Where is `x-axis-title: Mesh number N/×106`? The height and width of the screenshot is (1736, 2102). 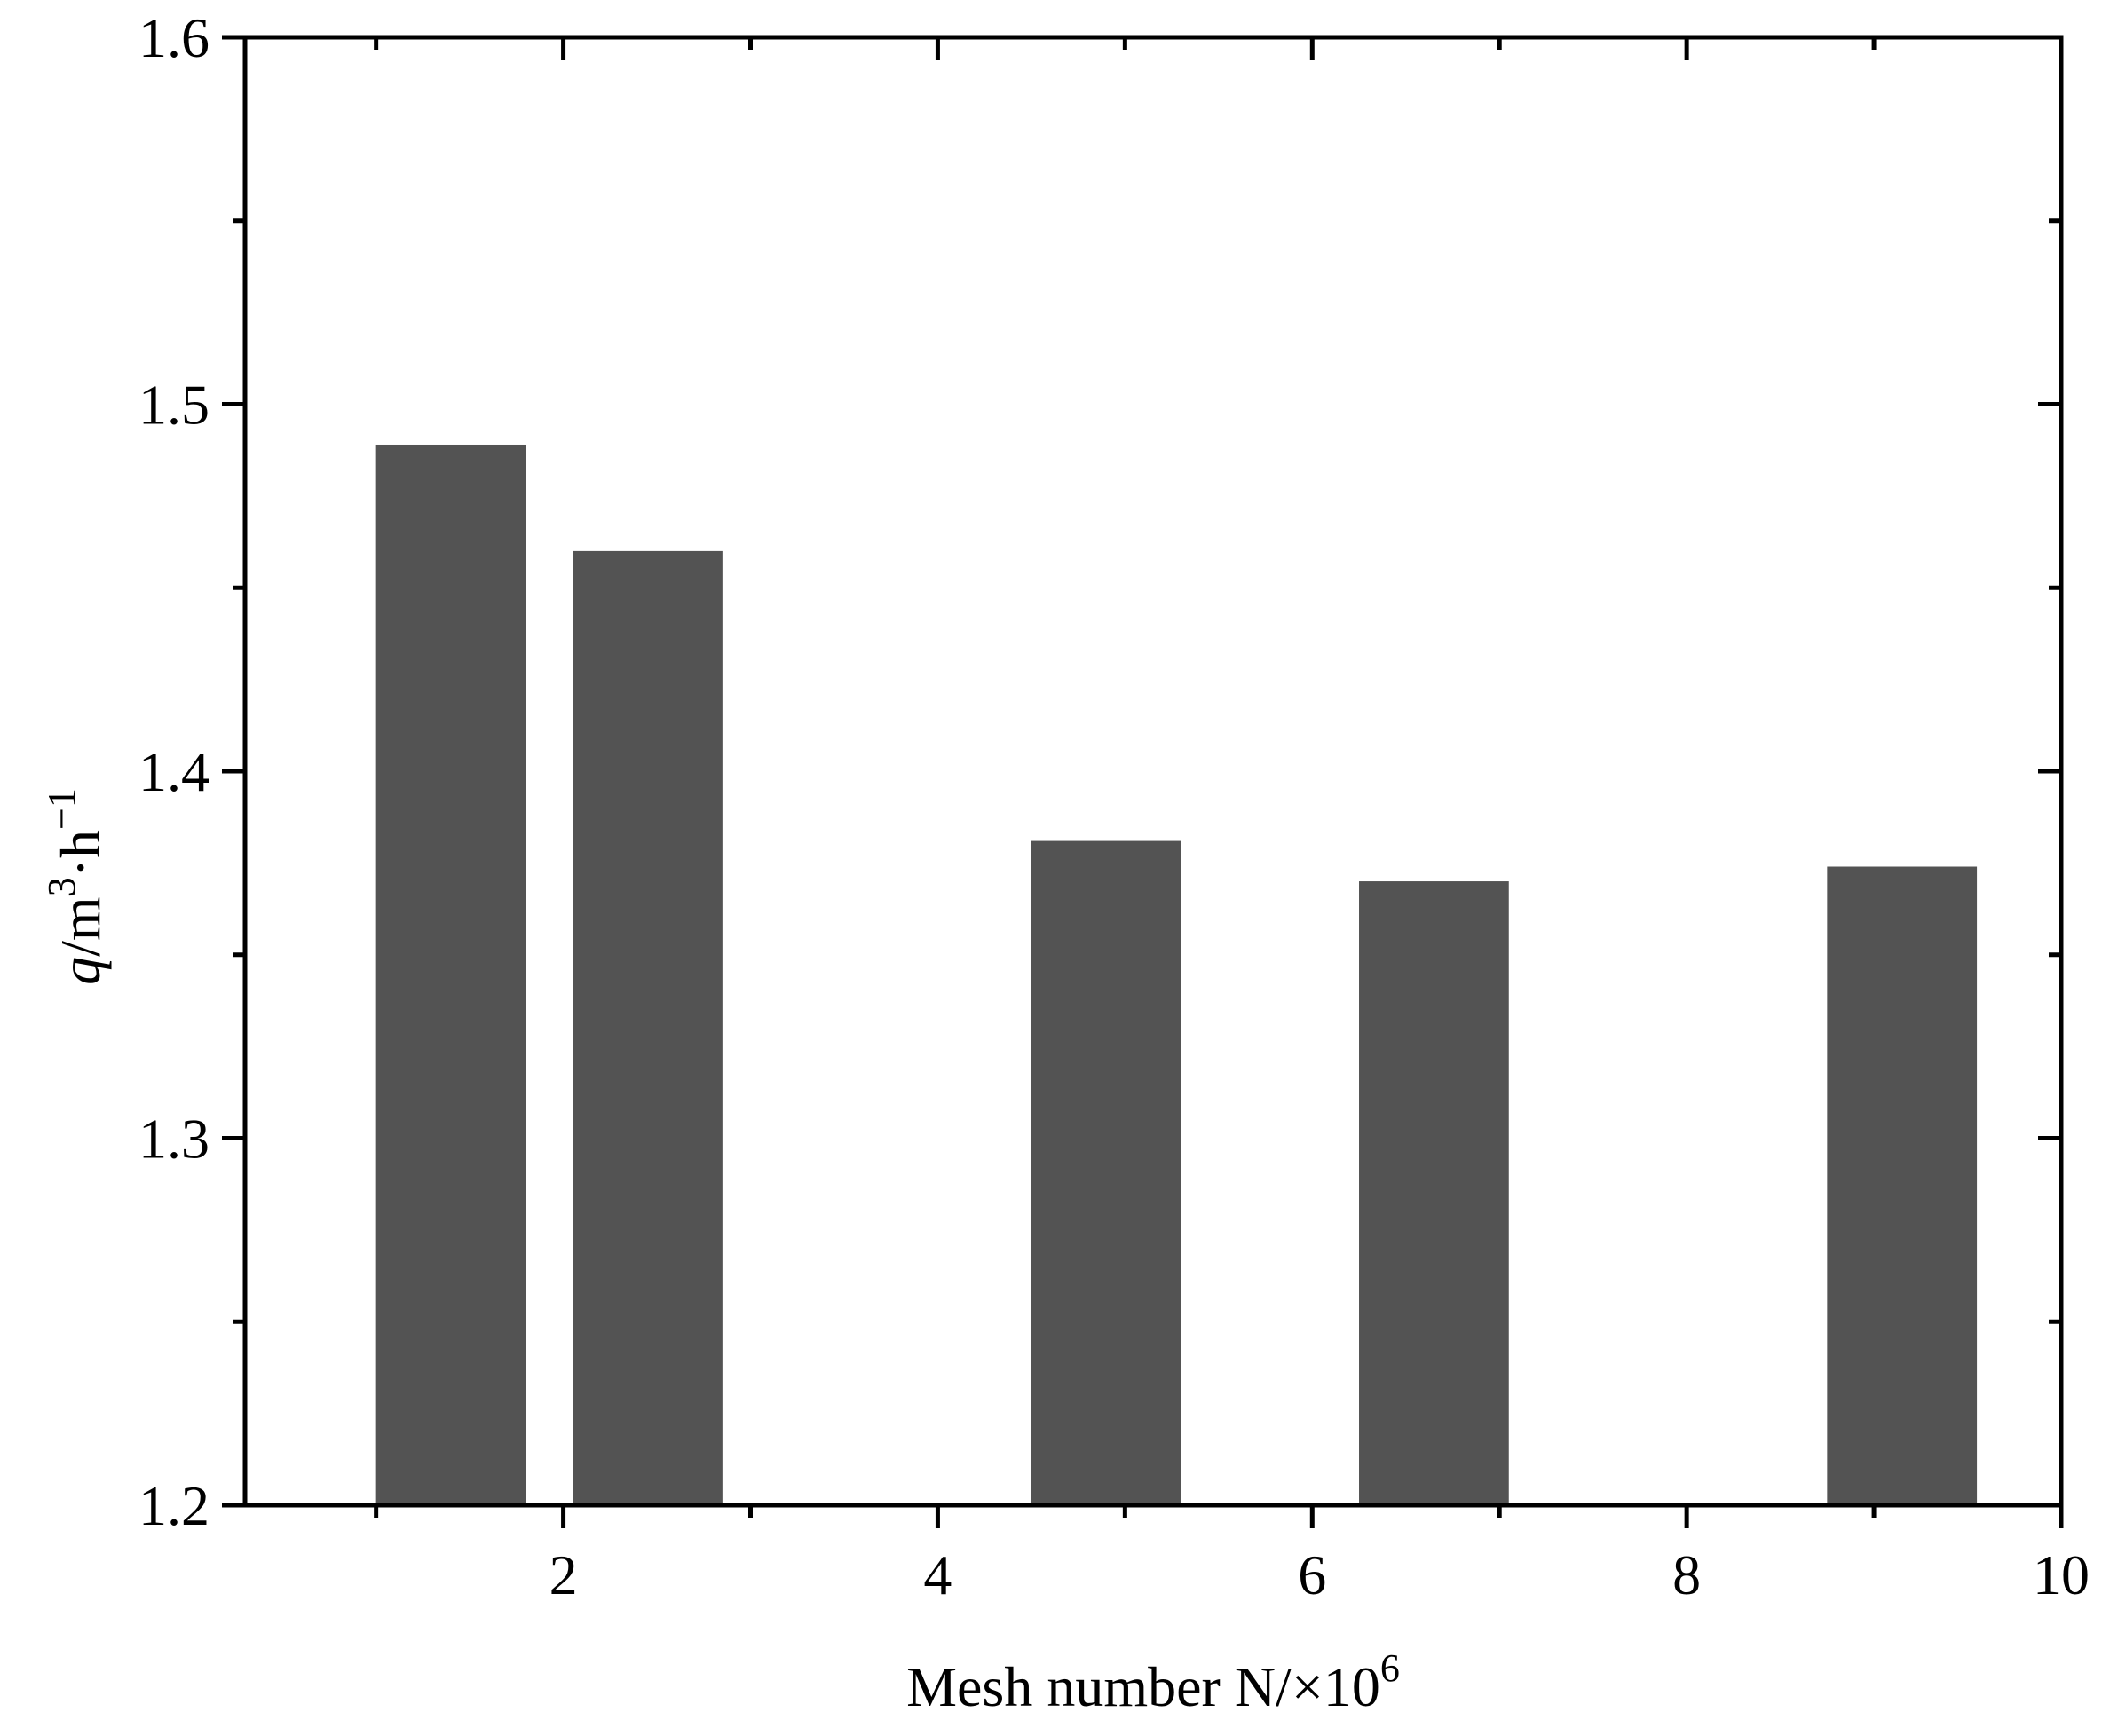 x-axis-title: Mesh number N/×106 is located at coordinates (1153, 1682).